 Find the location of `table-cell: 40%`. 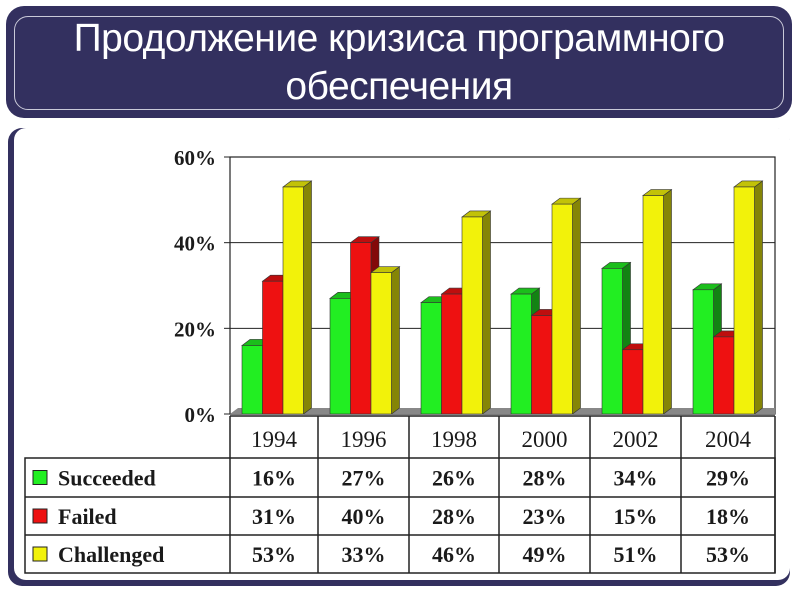

table-cell: 40% is located at coordinates (364, 516).